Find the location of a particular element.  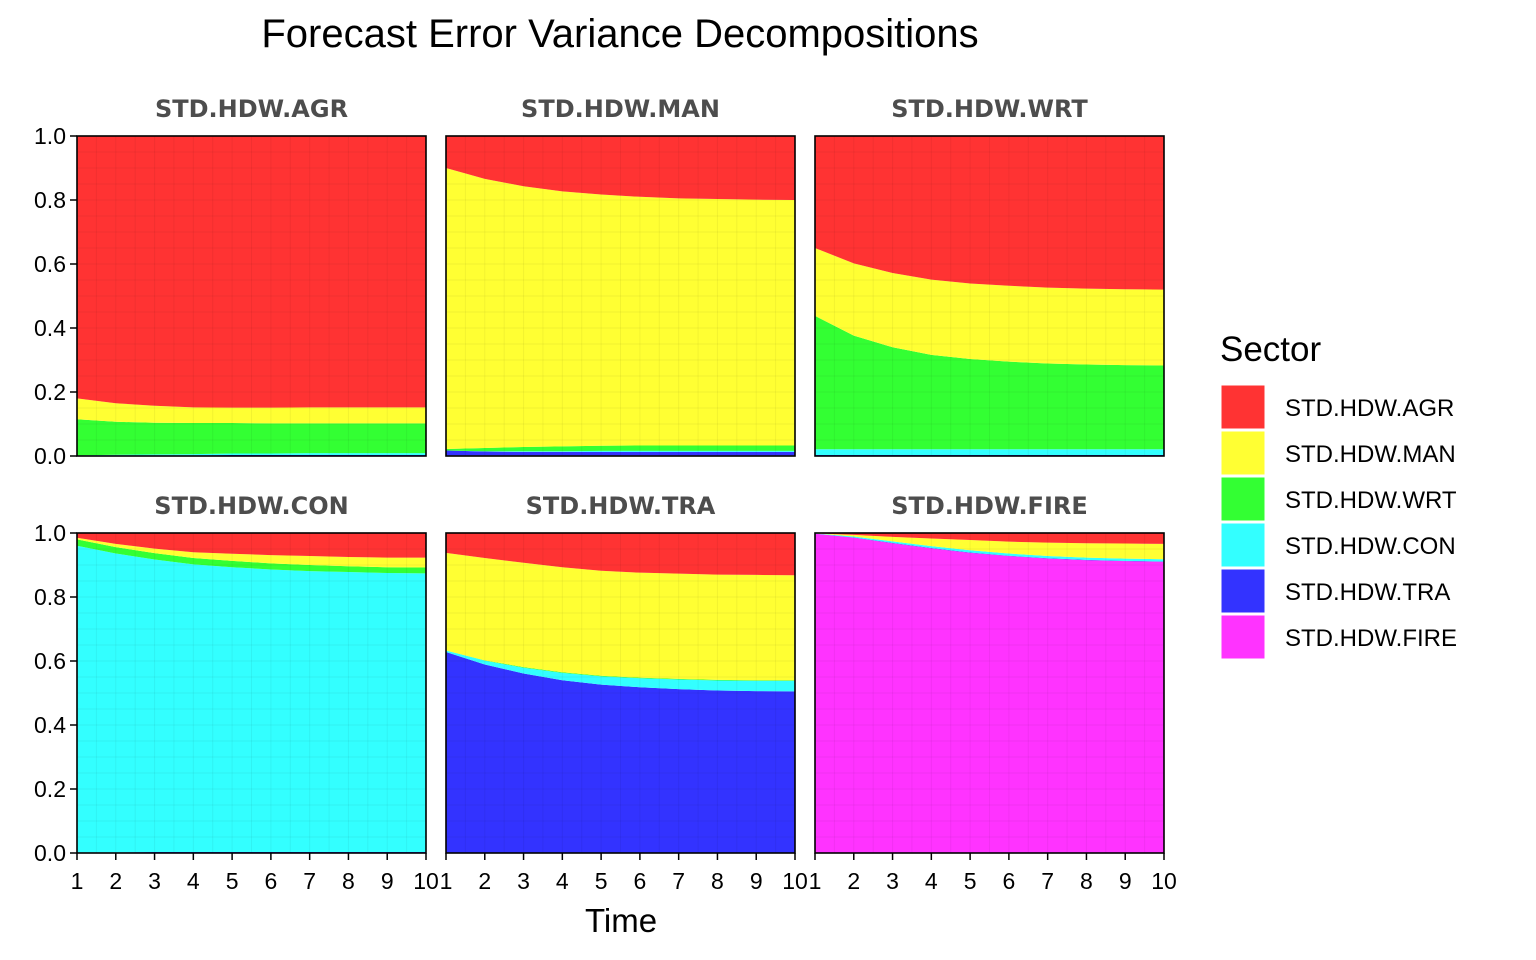

panel-std-hdw-agr: STD.HDW.AGR 0.0 0.2 0.4 0.6 0.8 1.0 is located at coordinates (230, 282).